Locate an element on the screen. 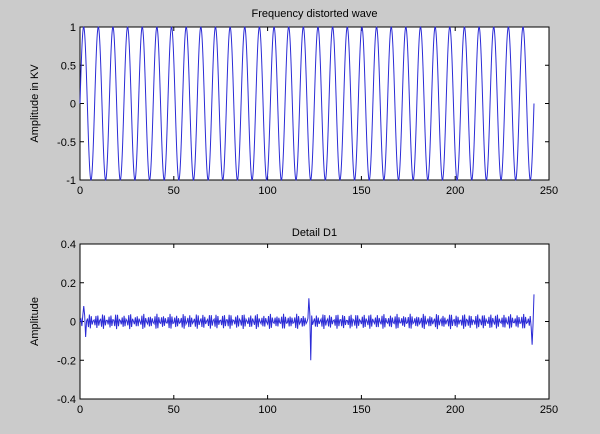 The image size is (600, 434). y-tick-label: 0.2 is located at coordinates (68, 284).